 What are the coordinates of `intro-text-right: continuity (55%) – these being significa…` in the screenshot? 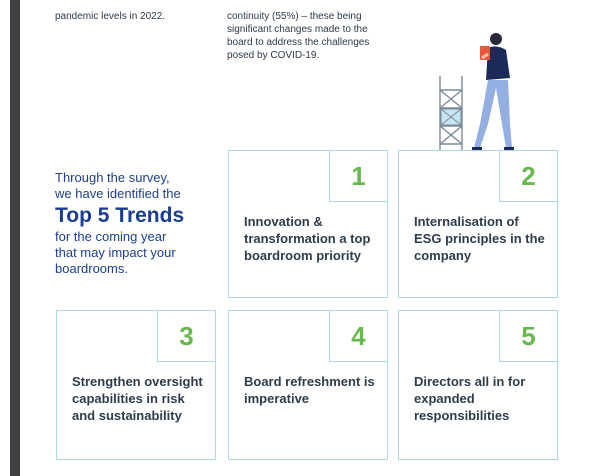 It's located at (298, 36).